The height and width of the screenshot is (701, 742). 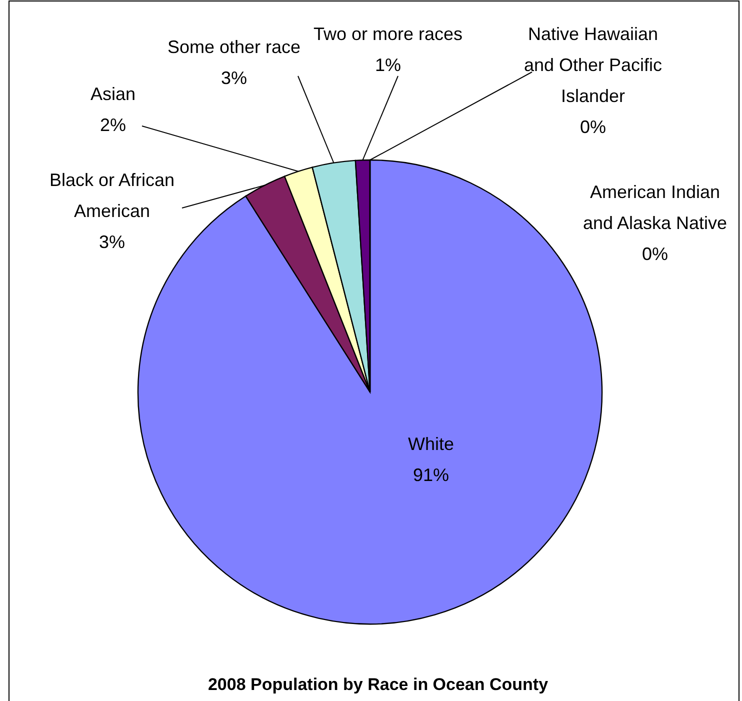 What do you see at coordinates (113, 125) in the screenshot?
I see `data-label: 2%` at bounding box center [113, 125].